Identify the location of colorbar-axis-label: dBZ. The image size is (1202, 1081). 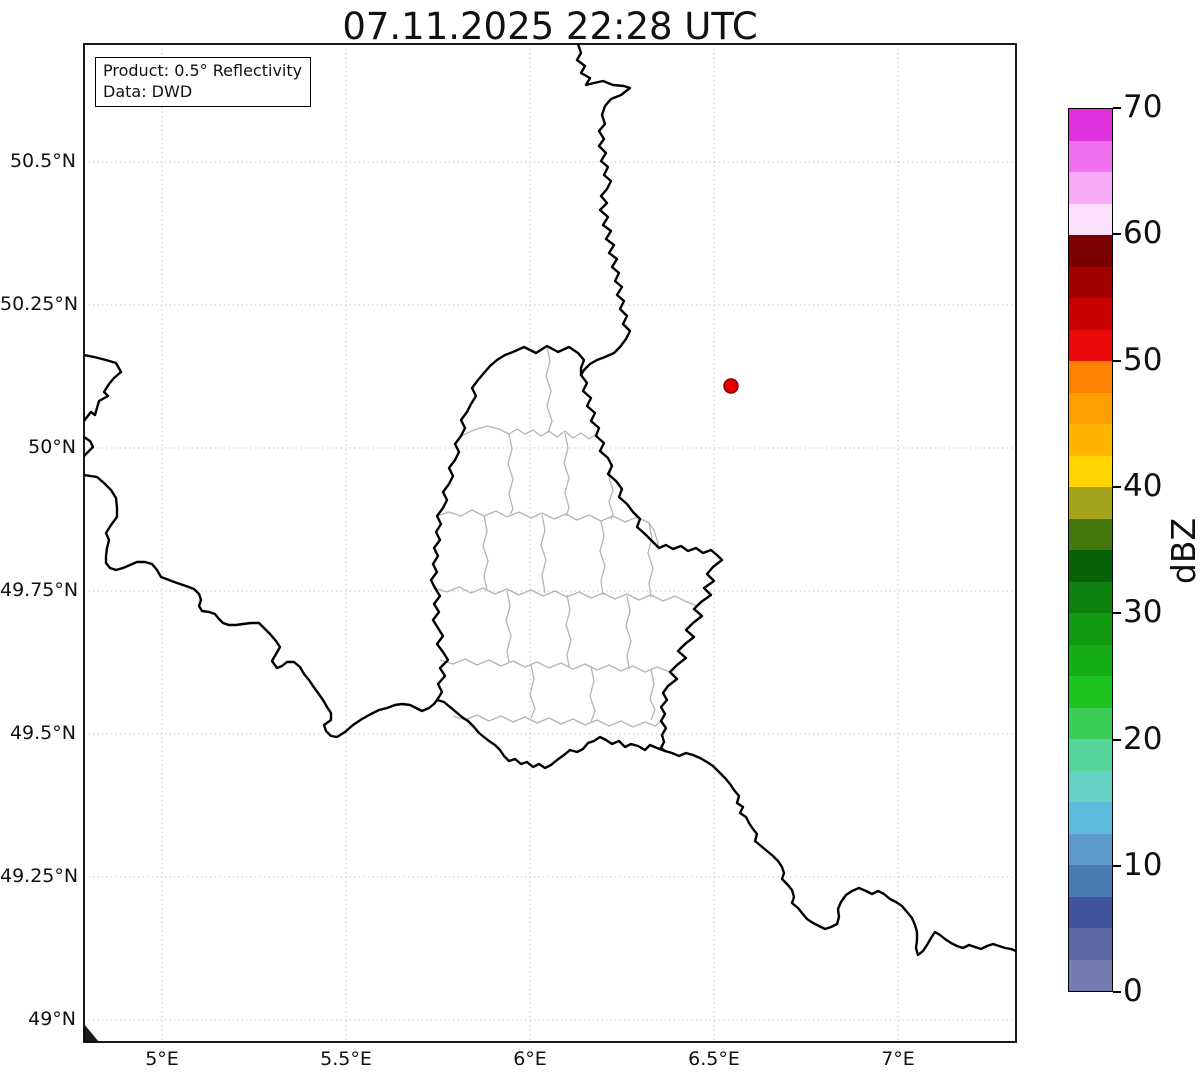
(1183, 551).